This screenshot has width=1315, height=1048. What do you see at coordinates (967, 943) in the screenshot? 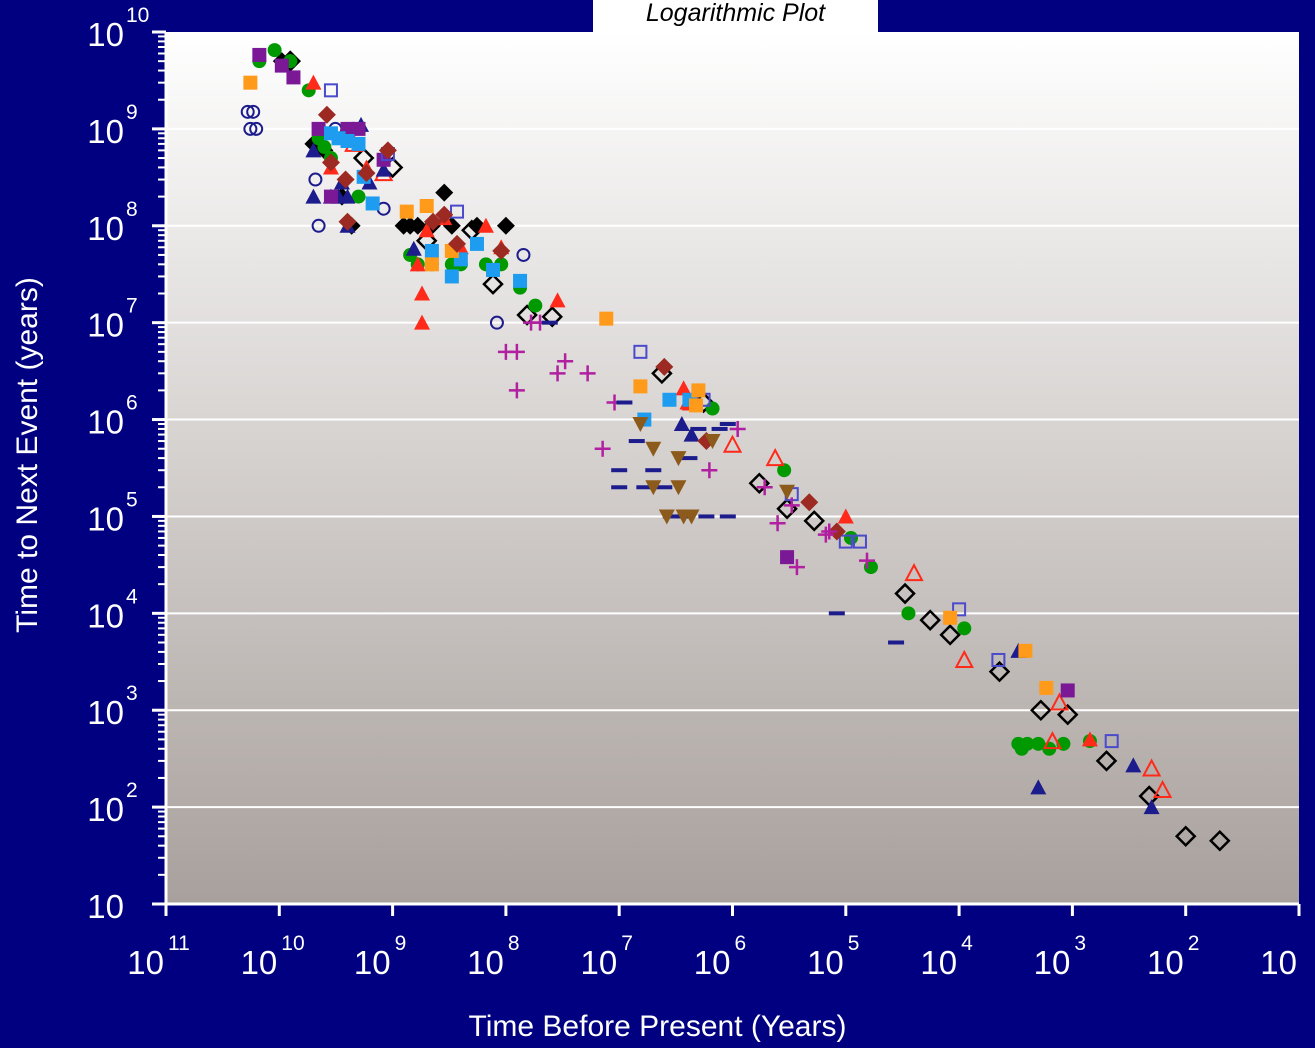
I see `x-tick-exponent: 4` at bounding box center [967, 943].